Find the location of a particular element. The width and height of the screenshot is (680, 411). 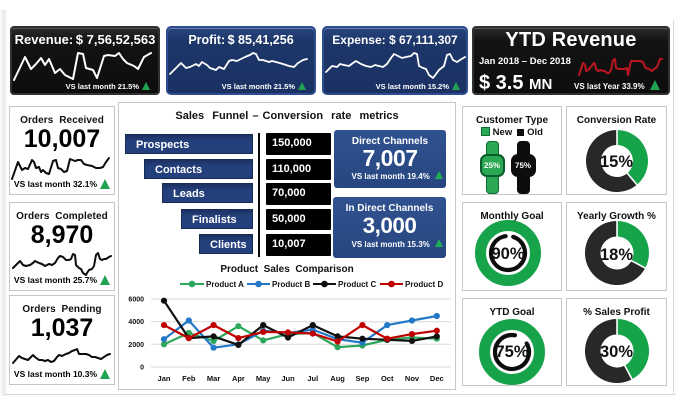

svg-text: Nov is located at coordinates (412, 378).